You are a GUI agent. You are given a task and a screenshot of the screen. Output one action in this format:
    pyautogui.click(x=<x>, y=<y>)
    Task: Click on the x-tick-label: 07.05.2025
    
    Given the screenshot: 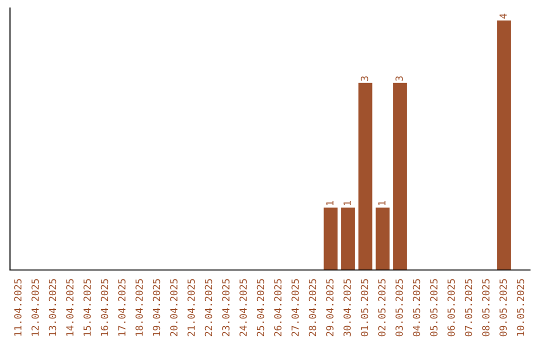 What is the action you would take?
    pyautogui.click(x=468, y=307)
    